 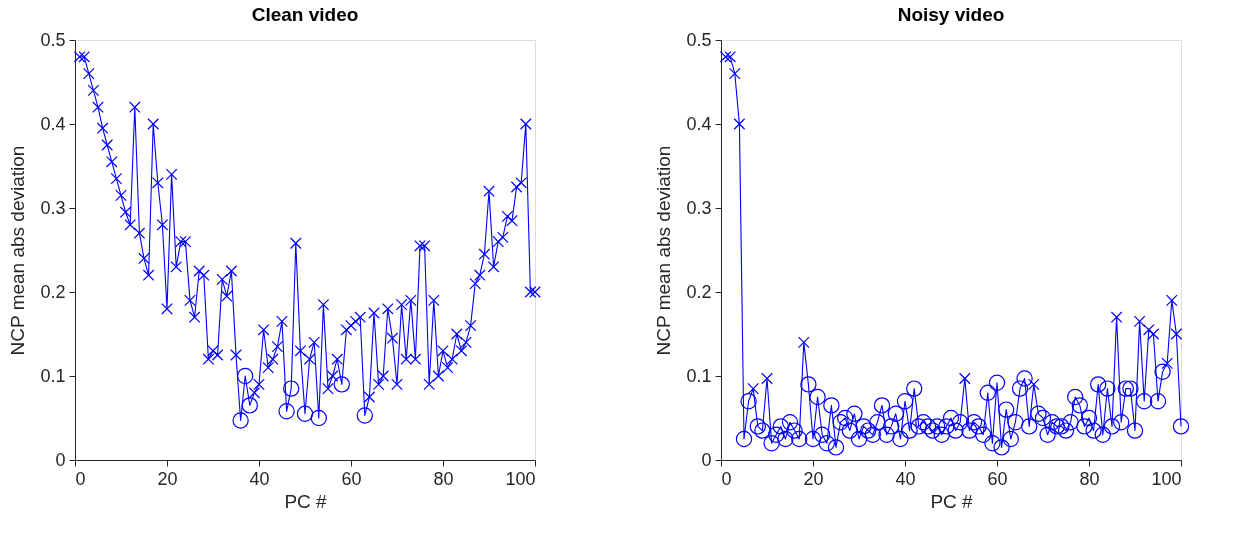 I want to click on chart-title: Clean video, so click(x=305, y=14).